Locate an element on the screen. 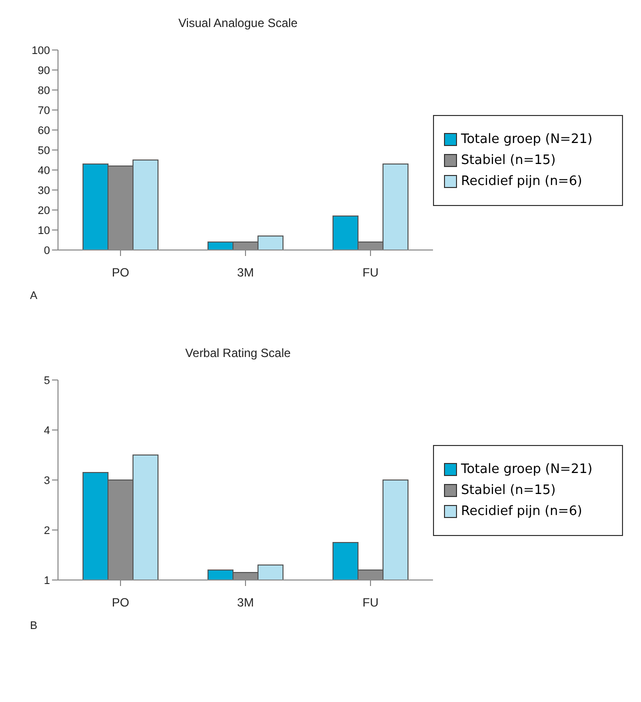 The width and height of the screenshot is (641, 702). y-tick-label: 50 is located at coordinates (44, 150).